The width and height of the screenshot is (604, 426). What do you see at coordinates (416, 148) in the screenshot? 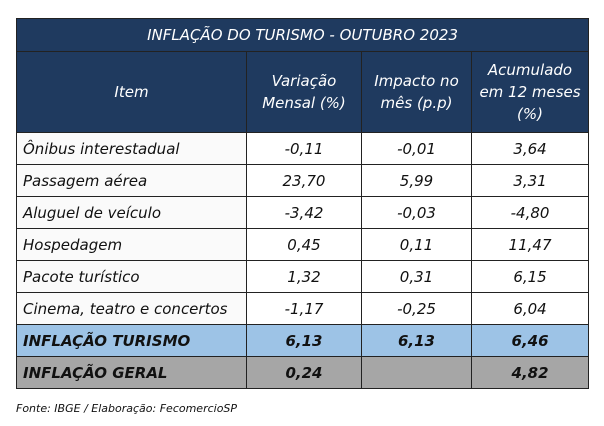
I see `cell-value: -0,01` at bounding box center [416, 148].